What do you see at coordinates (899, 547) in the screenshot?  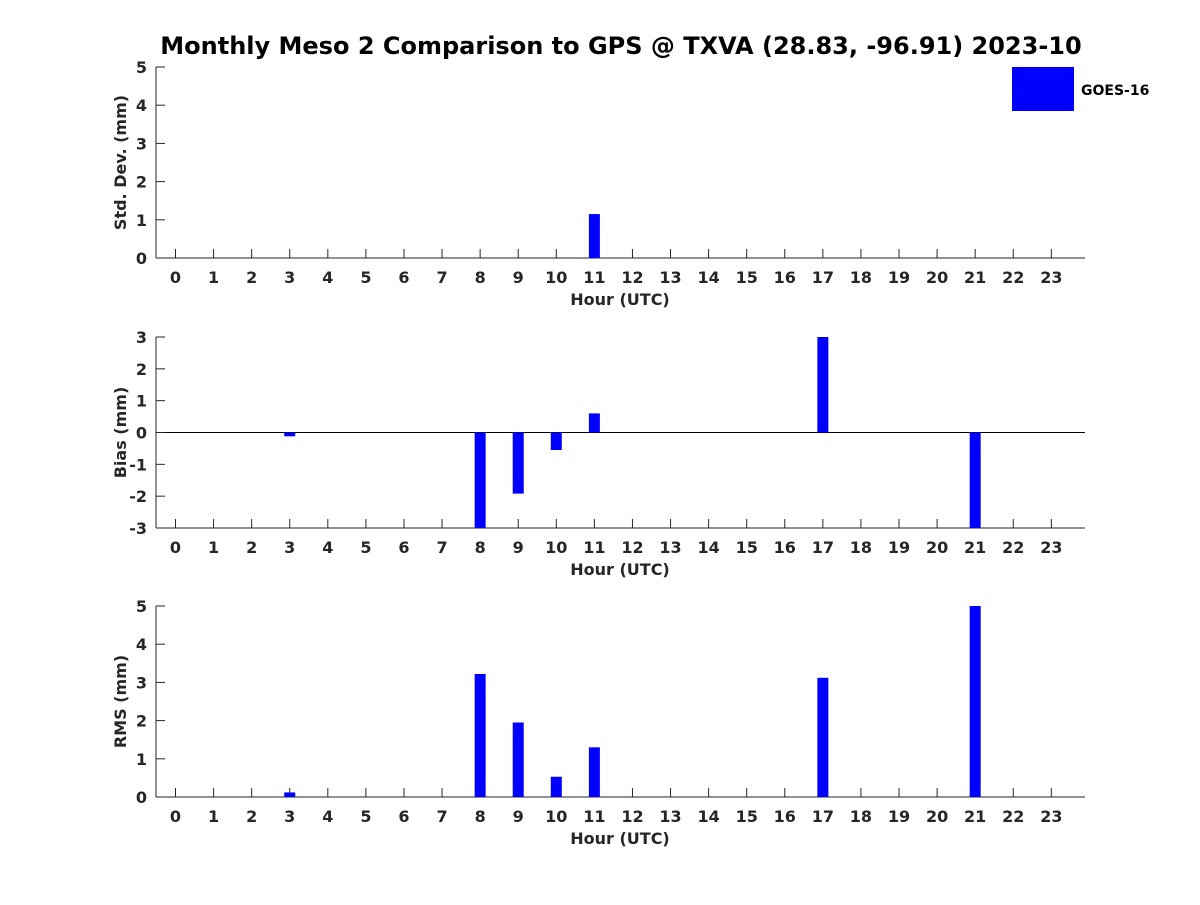 I see `x-tick-label: 19` at bounding box center [899, 547].